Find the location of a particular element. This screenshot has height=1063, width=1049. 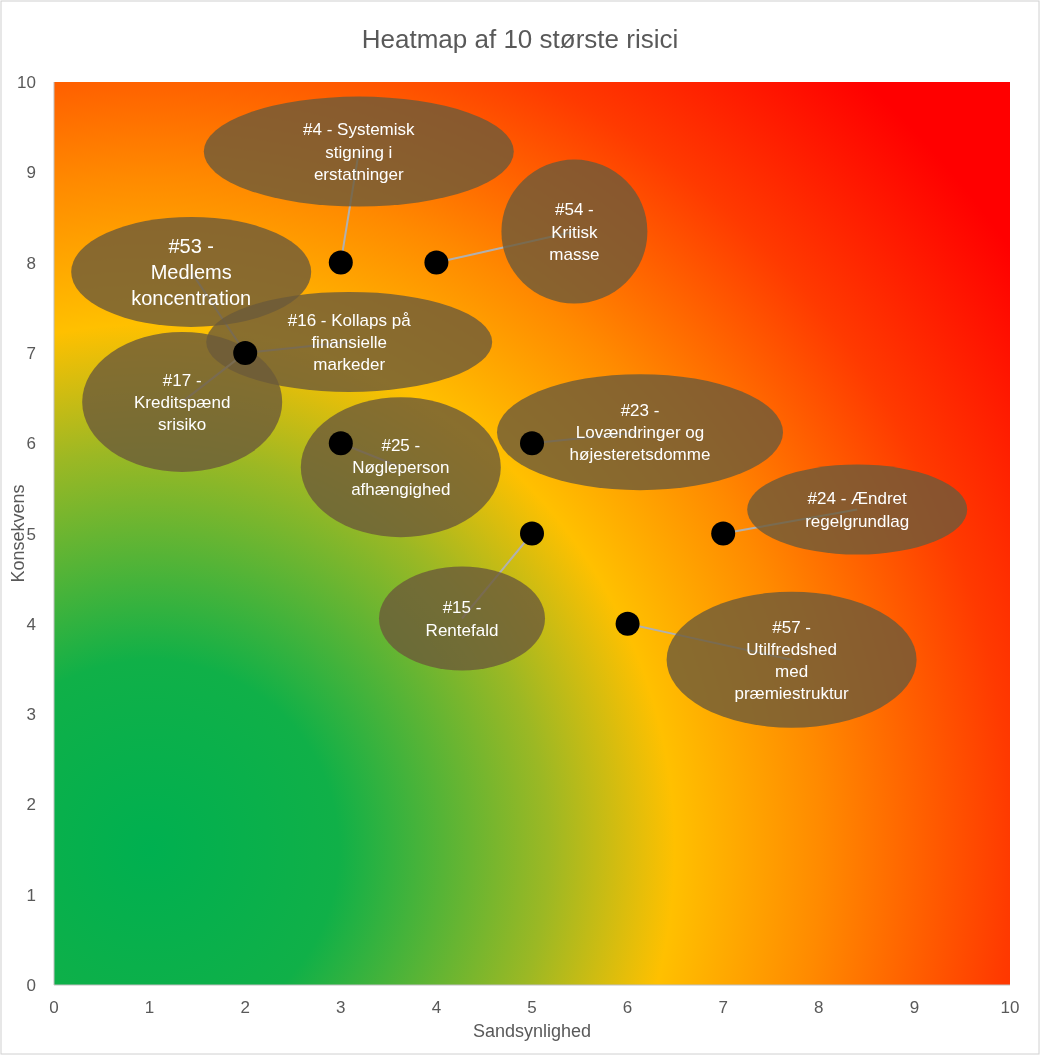

y-tick-label: 3 is located at coordinates (31, 715).